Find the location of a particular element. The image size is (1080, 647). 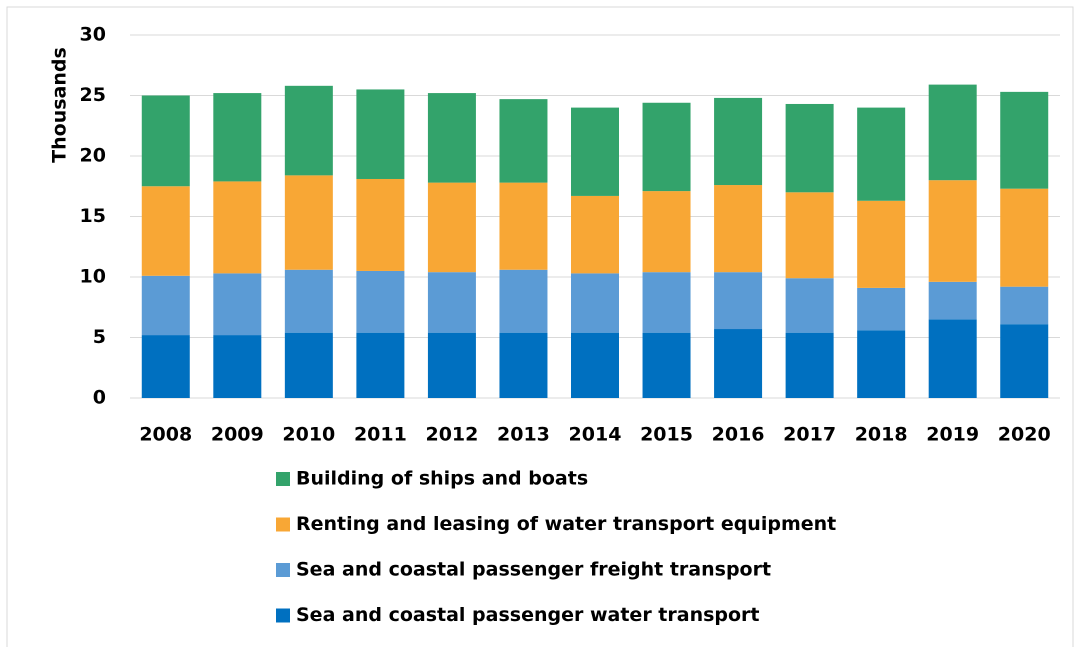

x-tick-label: 2019 is located at coordinates (952, 435).